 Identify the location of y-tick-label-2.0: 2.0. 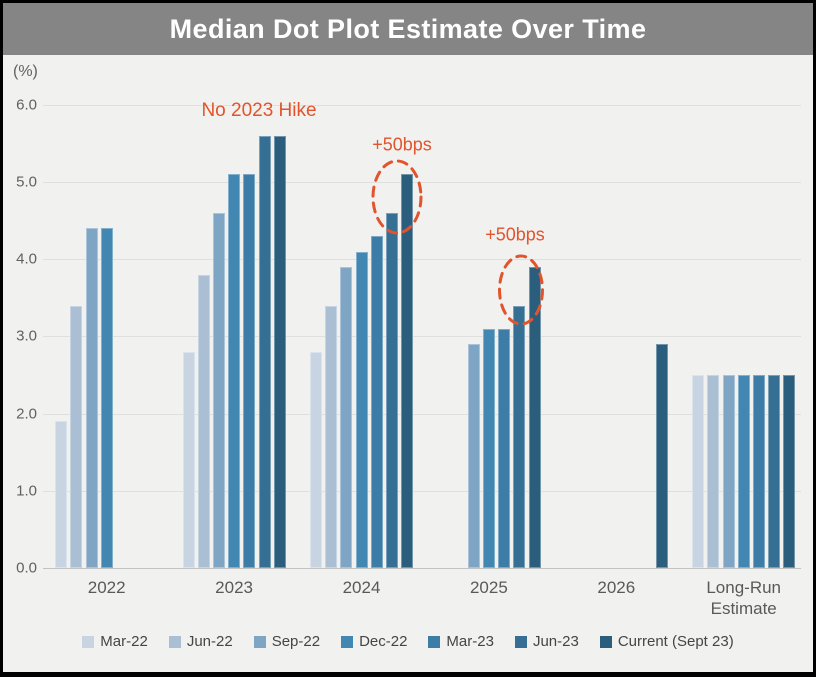
(26, 414).